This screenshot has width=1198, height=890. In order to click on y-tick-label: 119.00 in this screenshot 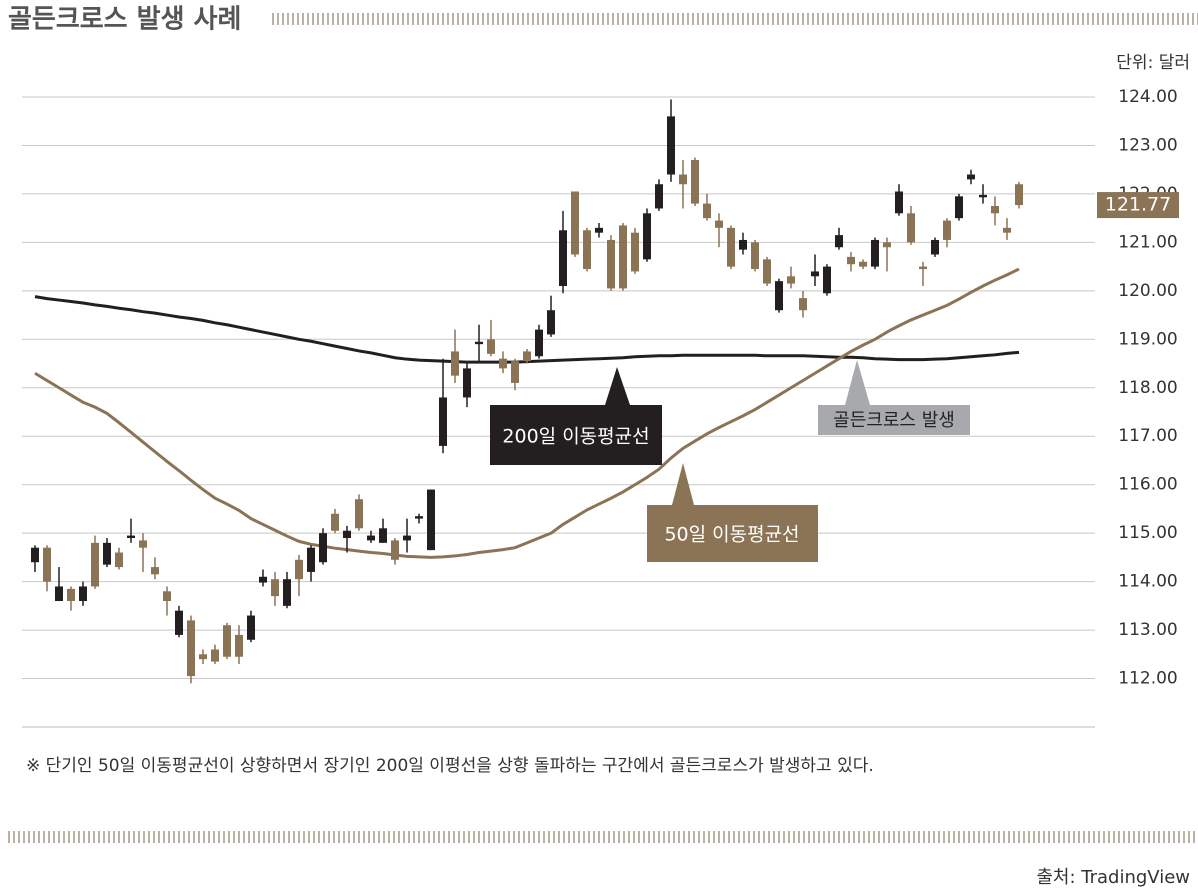, I will do `click(1147, 339)`.